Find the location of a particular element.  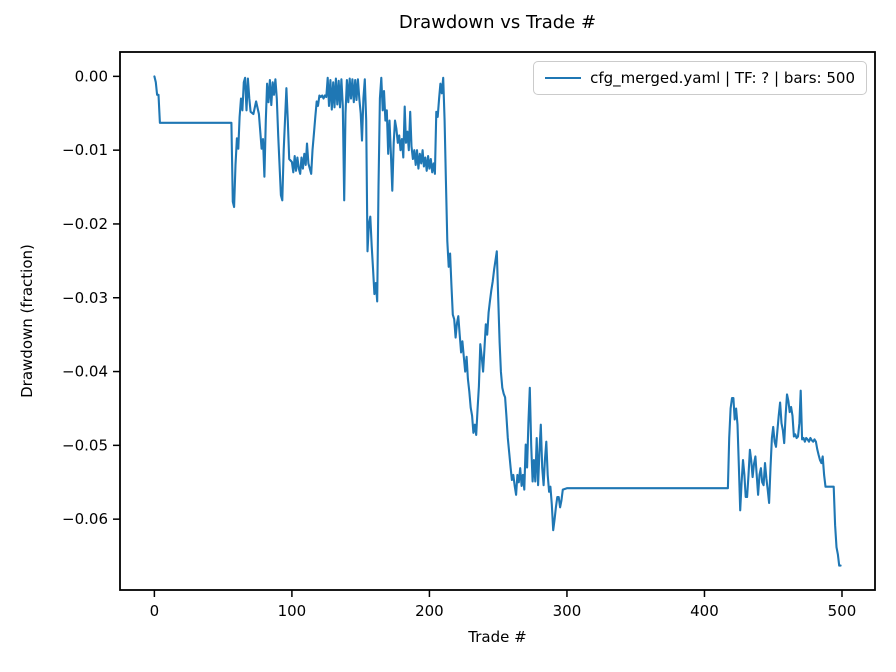

x-tick-label: 500 is located at coordinates (842, 611).